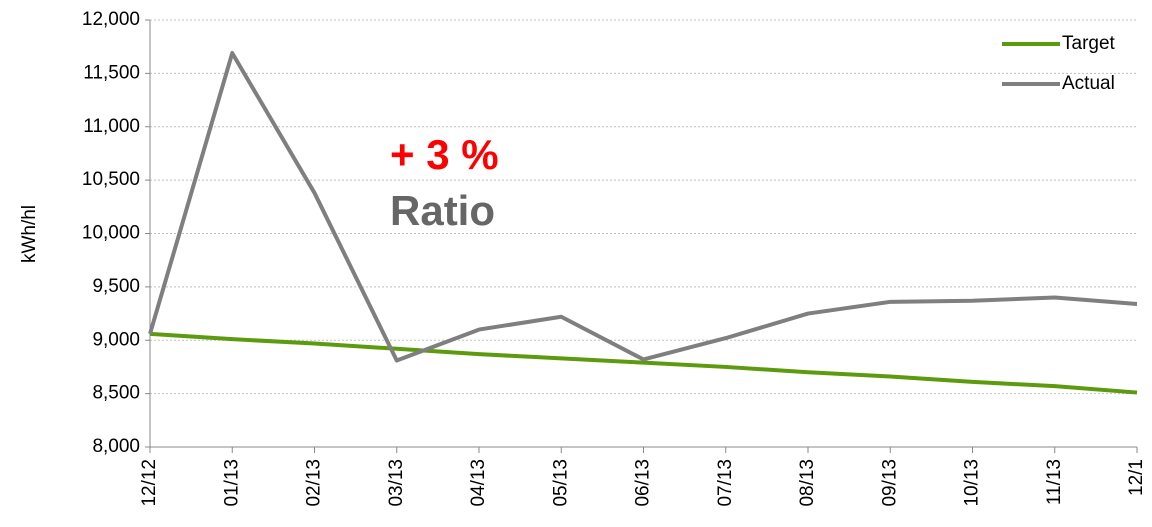 The height and width of the screenshot is (527, 1152). What do you see at coordinates (111, 19) in the screenshot?
I see `y-tick-label: 12,000` at bounding box center [111, 19].